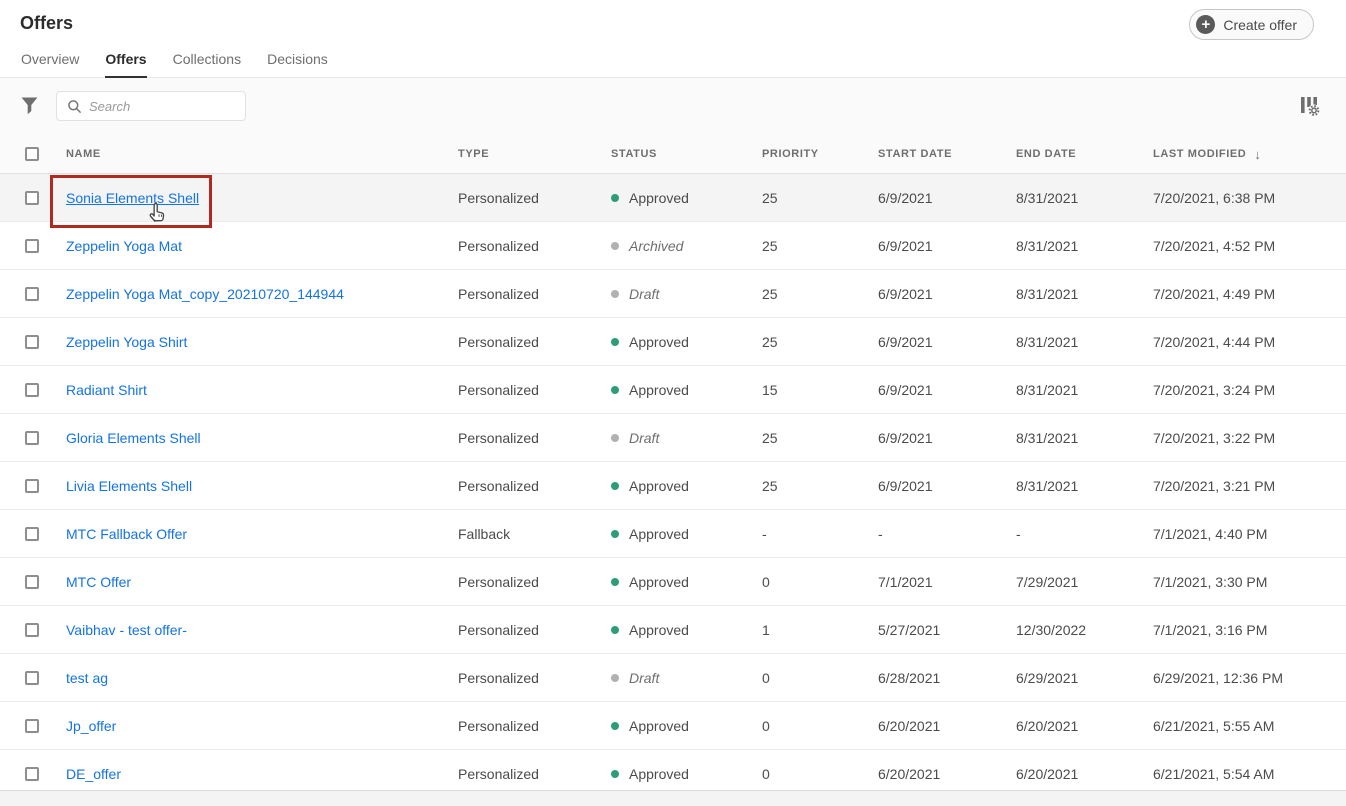 This screenshot has height=806, width=1346. Describe the element at coordinates (93, 773) in the screenshot. I see `offer-name-link: DE_offer` at that location.